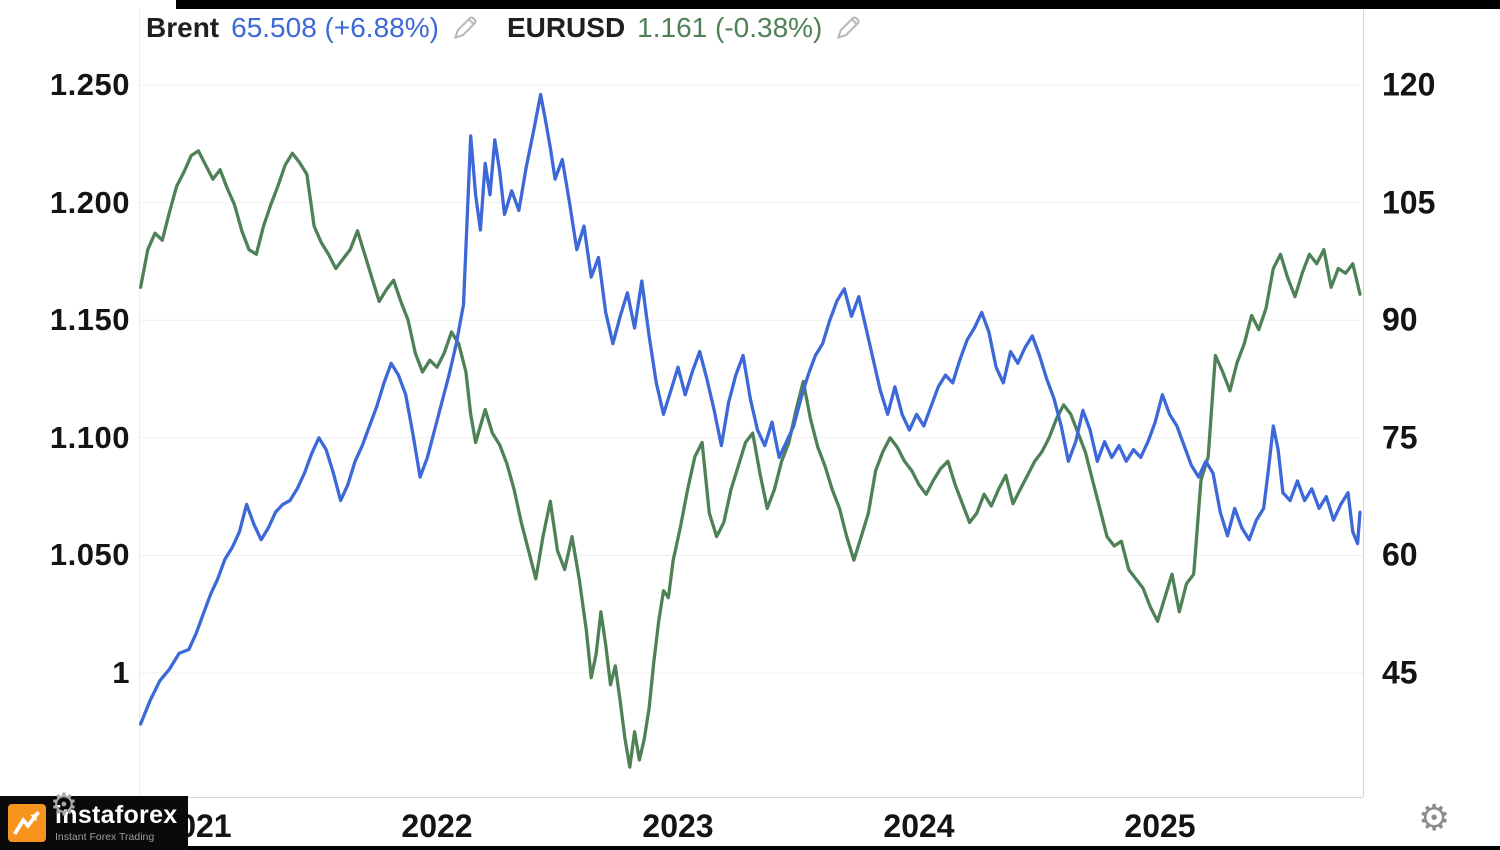 This screenshot has height=850, width=1500. I want to click on legend-eurusd-label: EURUSD, so click(566, 27).